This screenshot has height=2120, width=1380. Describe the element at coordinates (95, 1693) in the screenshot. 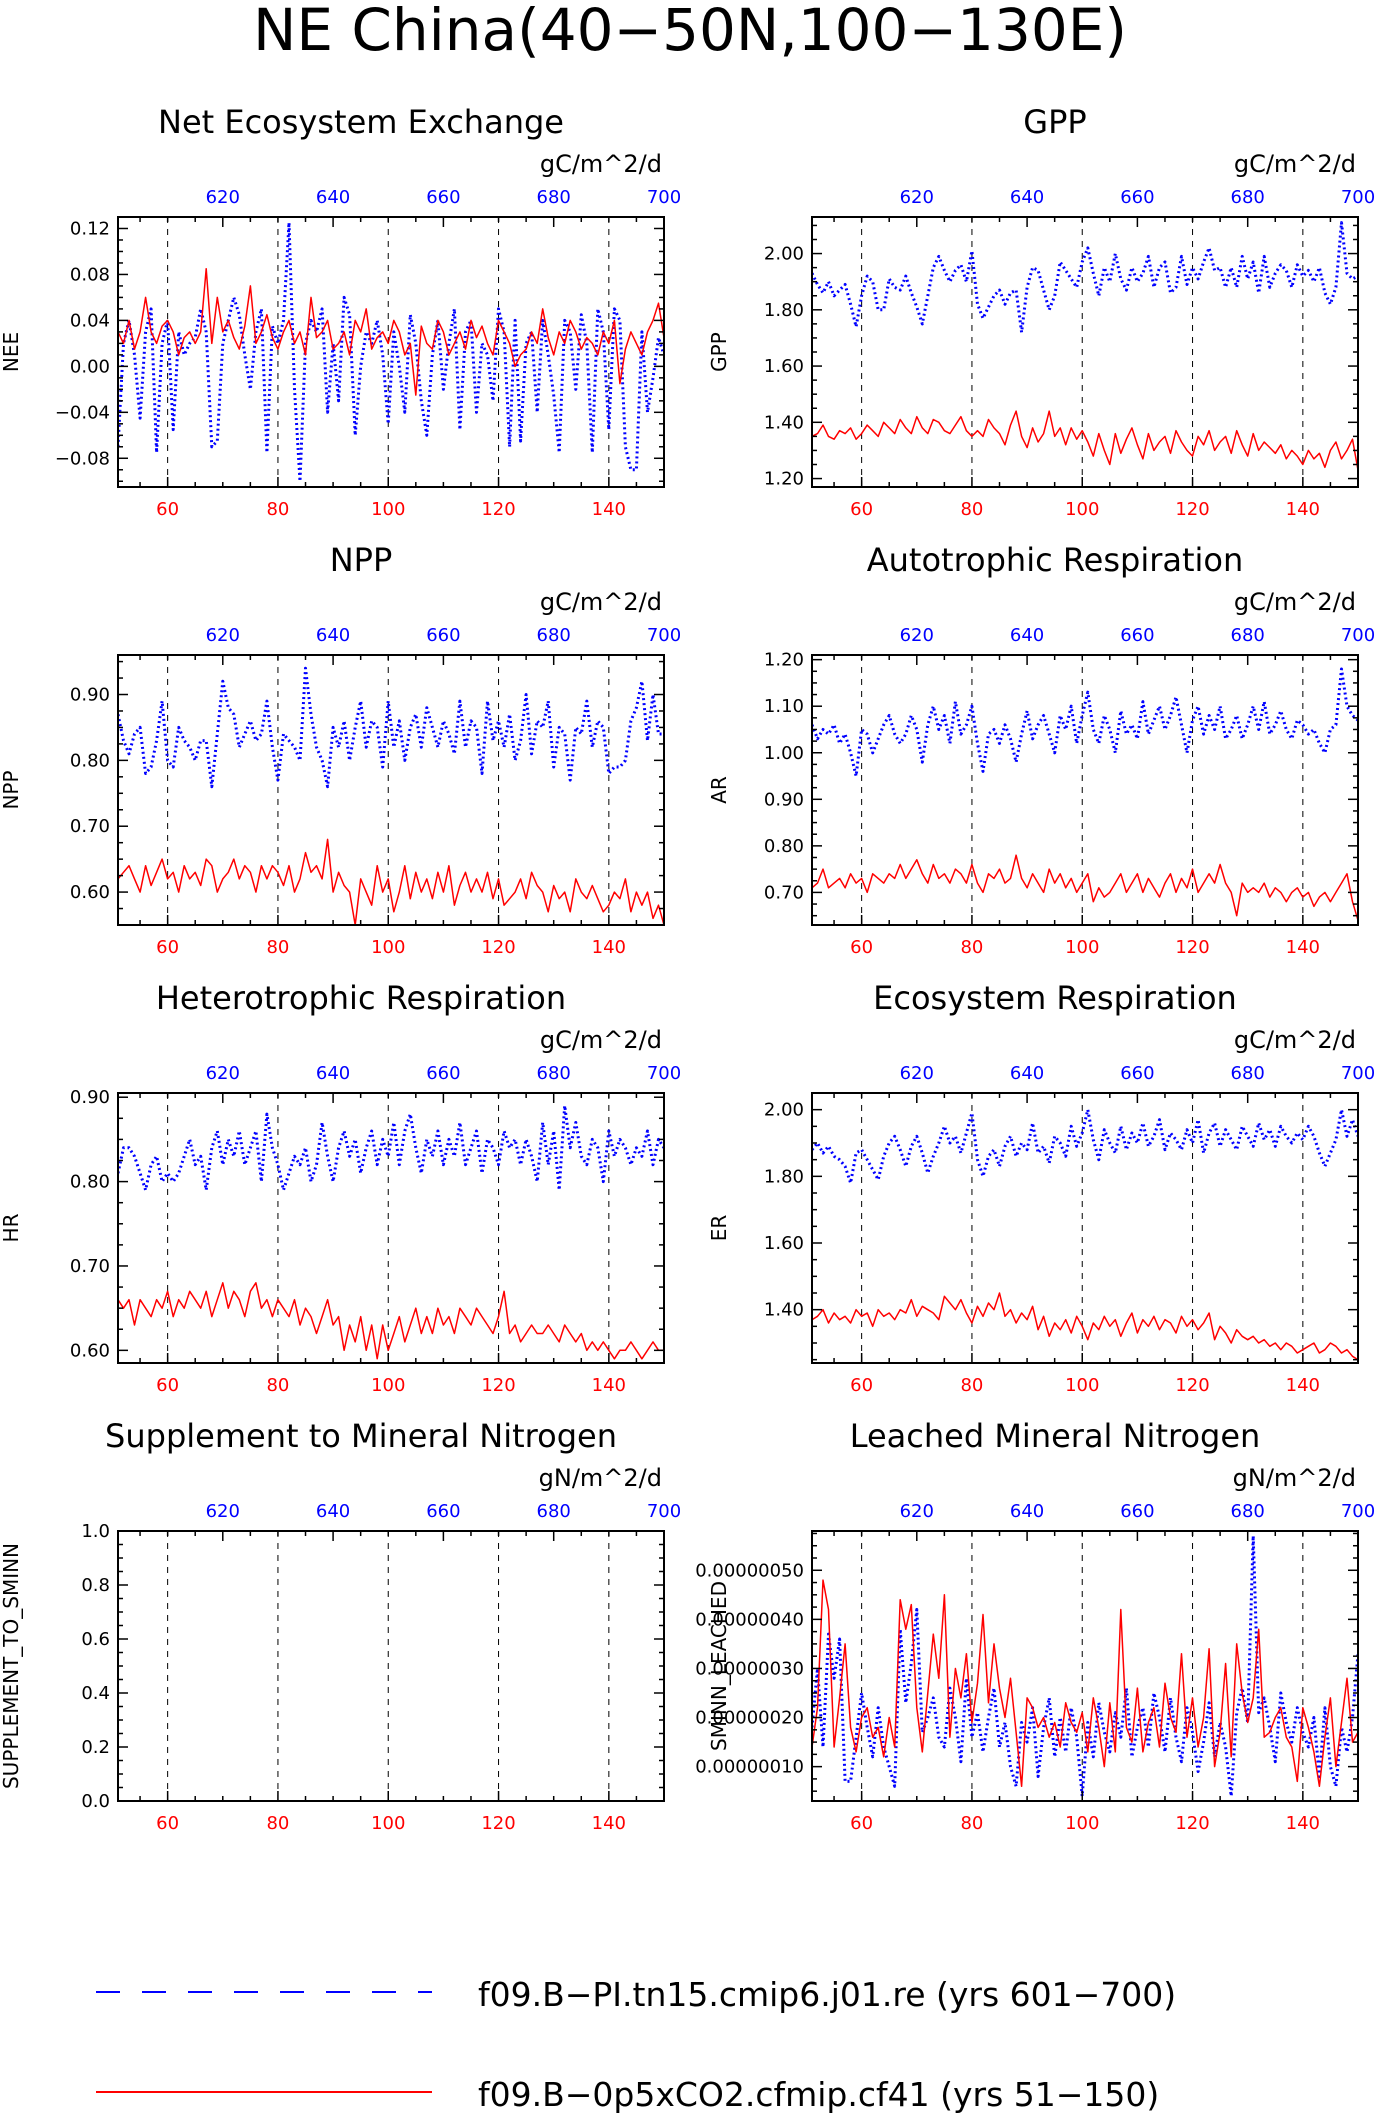

I see `y-tick-label: 0.4` at that location.